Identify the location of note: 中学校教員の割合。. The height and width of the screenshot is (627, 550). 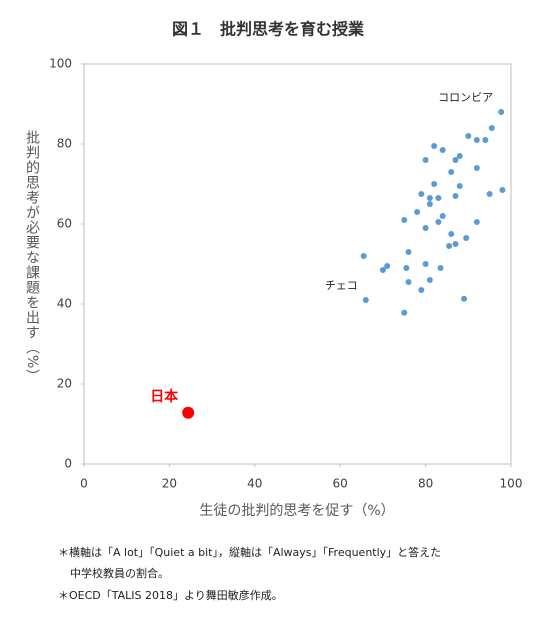
(119, 573).